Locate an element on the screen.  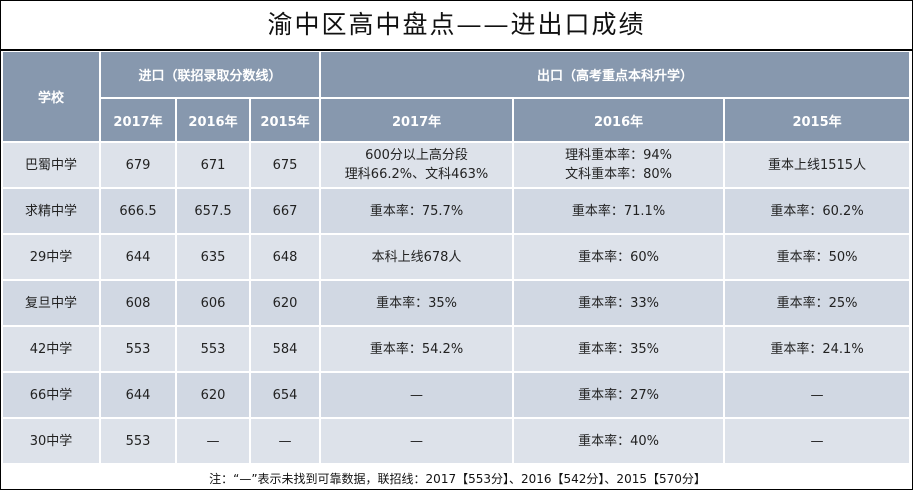
table-row: 66中学 644 620 654 — 重本率：27% — is located at coordinates (457, 396).